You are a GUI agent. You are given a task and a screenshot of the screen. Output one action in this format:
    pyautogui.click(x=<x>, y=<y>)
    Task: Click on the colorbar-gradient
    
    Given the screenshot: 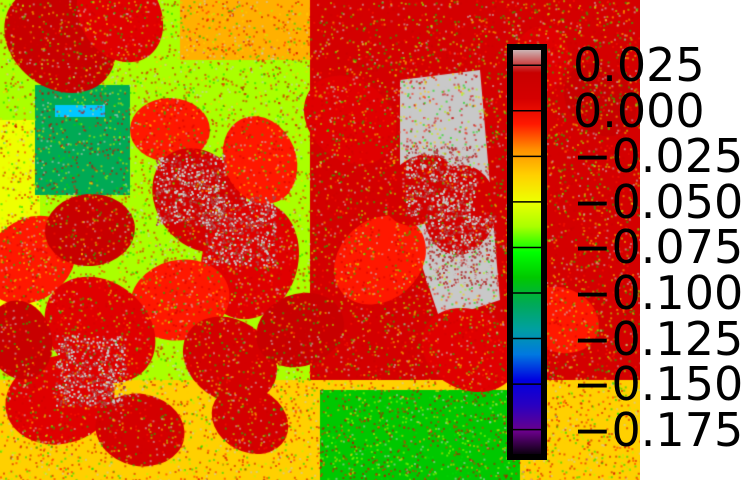 What is the action you would take?
    pyautogui.click(x=527, y=252)
    